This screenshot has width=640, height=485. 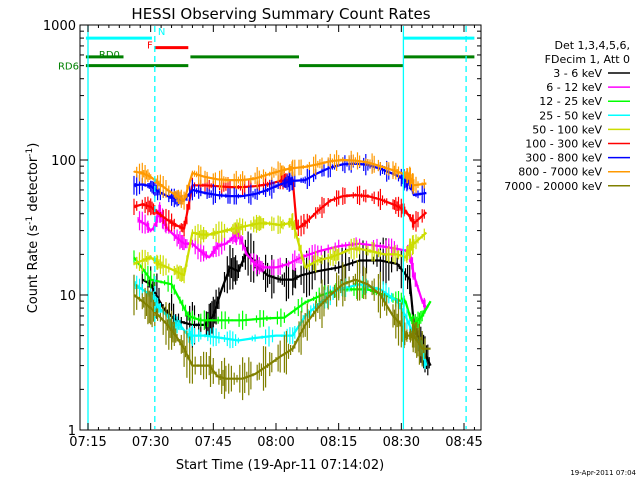 I want to click on legend-label: 7000 - 20000 keV, so click(x=553, y=186).